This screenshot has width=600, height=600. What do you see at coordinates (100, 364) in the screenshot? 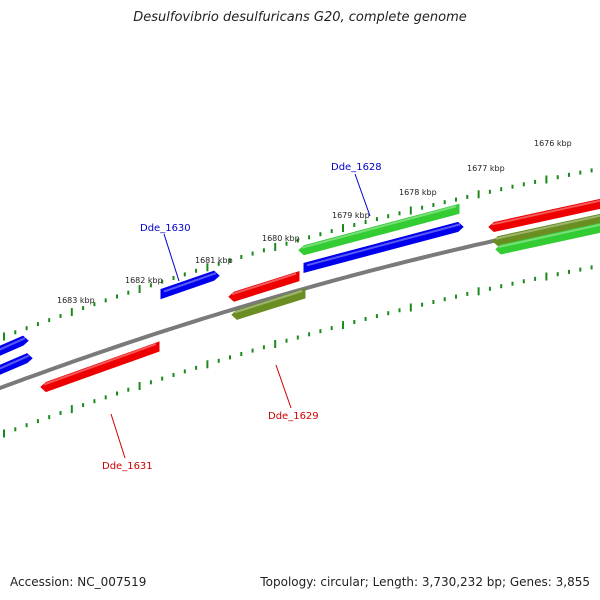
I see `gene-arrow-dde-1631-highlight` at bounding box center [100, 364].